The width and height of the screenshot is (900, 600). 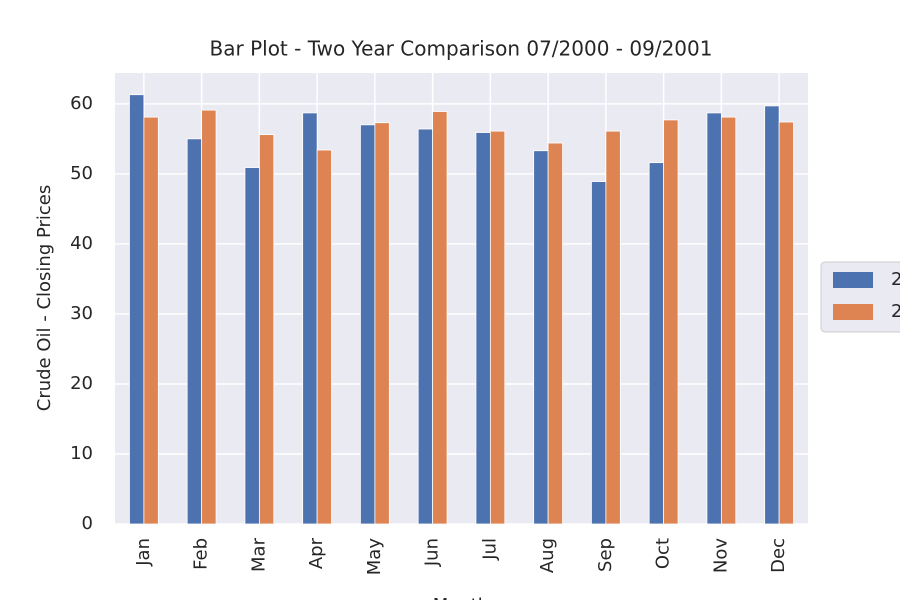 What do you see at coordinates (258, 554) in the screenshot?
I see `x-tick-label: Mar` at bounding box center [258, 554].